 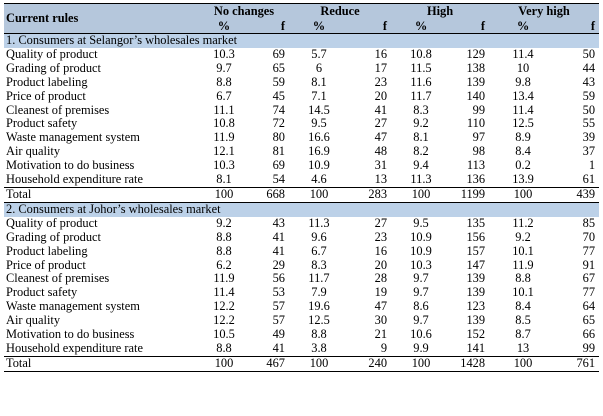 What do you see at coordinates (301, 266) in the screenshot?
I see `table-row: Price of product 6.2 29 8.3 20 10.3 147 11.9 91` at bounding box center [301, 266].